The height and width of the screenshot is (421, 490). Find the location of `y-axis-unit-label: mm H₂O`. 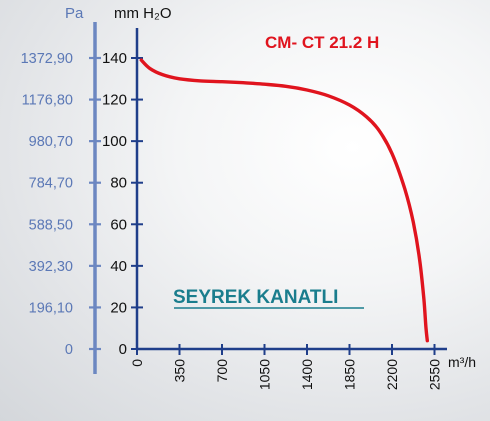

y-axis-unit-label: mm H₂O is located at coordinates (142, 13).